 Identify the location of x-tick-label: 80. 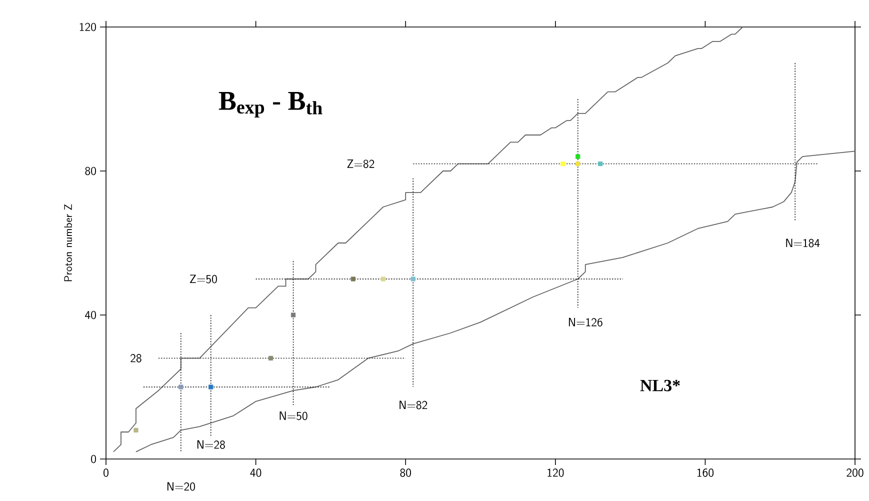
(405, 472).